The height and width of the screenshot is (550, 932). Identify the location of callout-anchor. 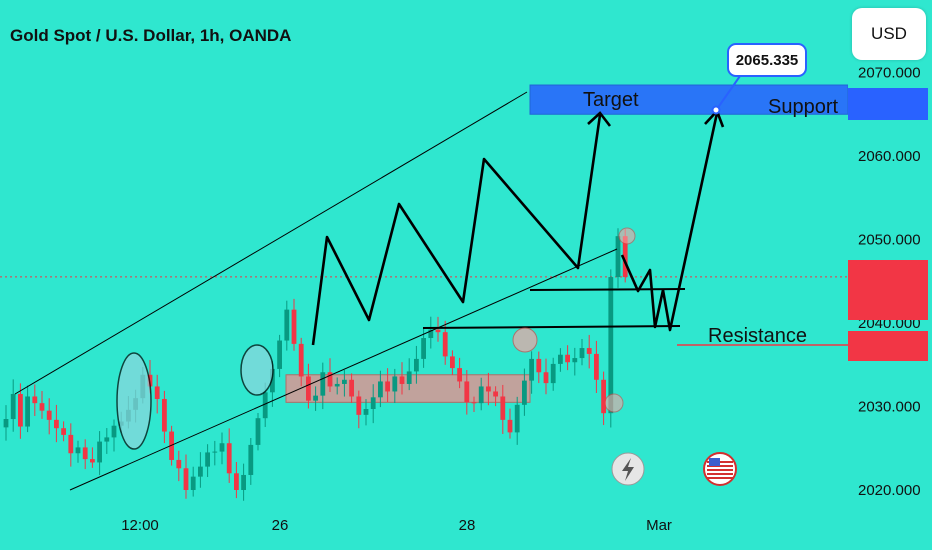
(716, 110).